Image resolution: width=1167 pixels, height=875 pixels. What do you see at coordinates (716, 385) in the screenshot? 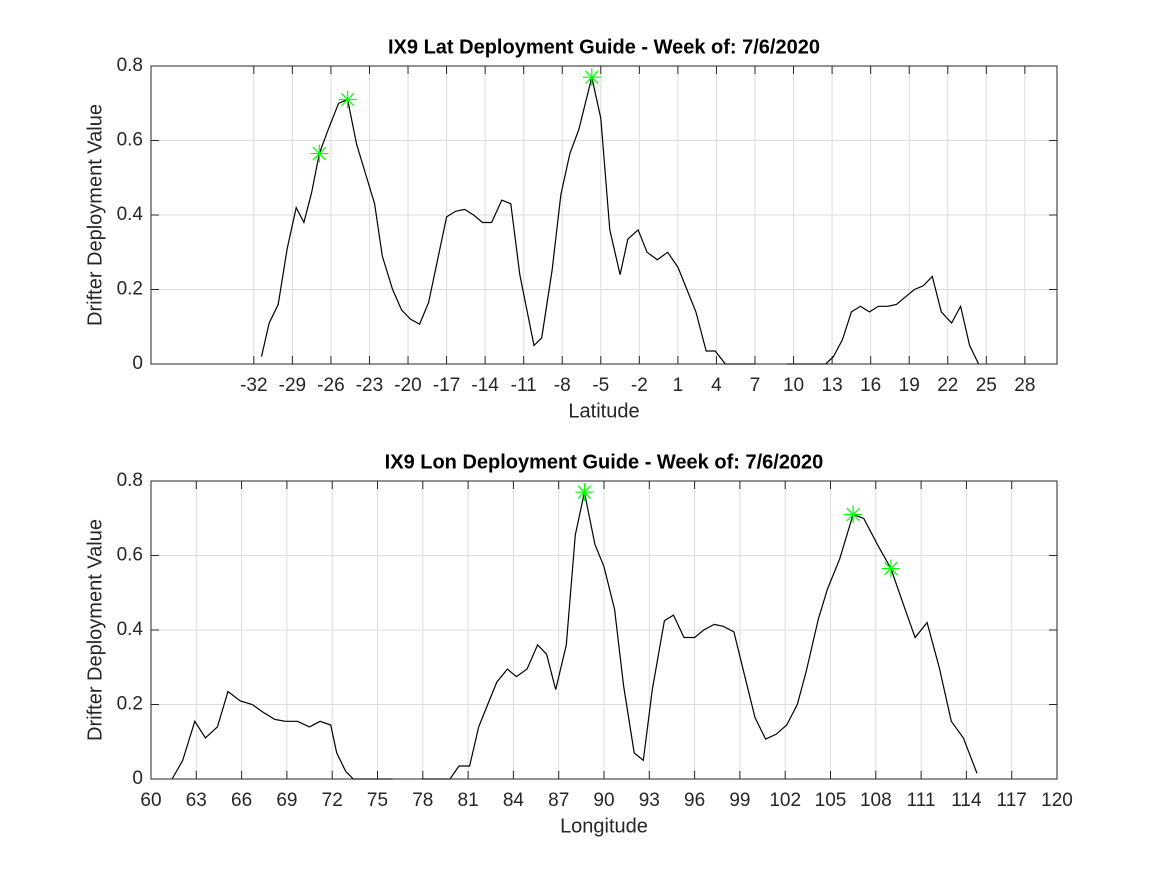
I see `x-tick-label: 4` at bounding box center [716, 385].